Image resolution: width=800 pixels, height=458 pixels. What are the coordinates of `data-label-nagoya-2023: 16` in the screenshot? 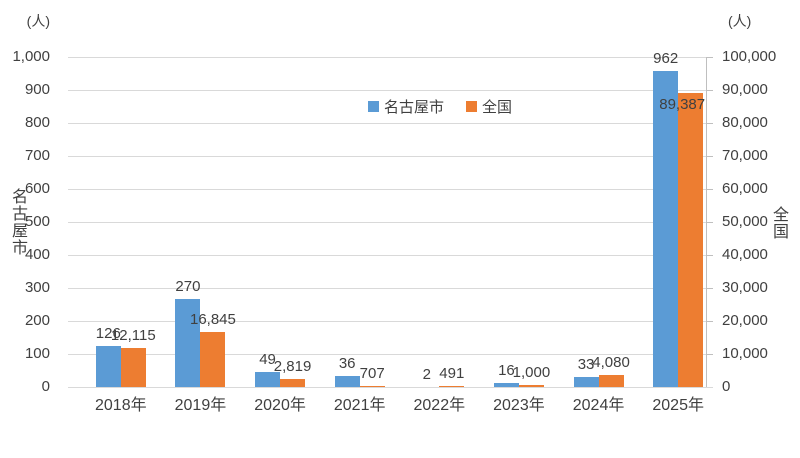 It's located at (506, 370).